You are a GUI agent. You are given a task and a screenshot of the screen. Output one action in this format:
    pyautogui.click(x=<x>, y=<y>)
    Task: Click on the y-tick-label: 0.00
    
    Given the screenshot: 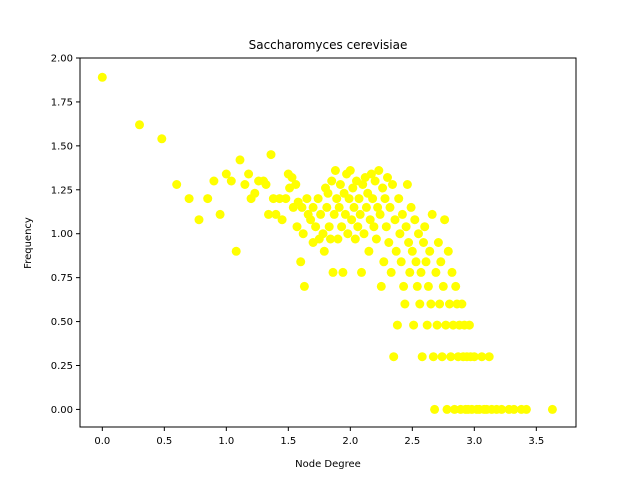 What is the action you would take?
    pyautogui.click(x=62, y=410)
    